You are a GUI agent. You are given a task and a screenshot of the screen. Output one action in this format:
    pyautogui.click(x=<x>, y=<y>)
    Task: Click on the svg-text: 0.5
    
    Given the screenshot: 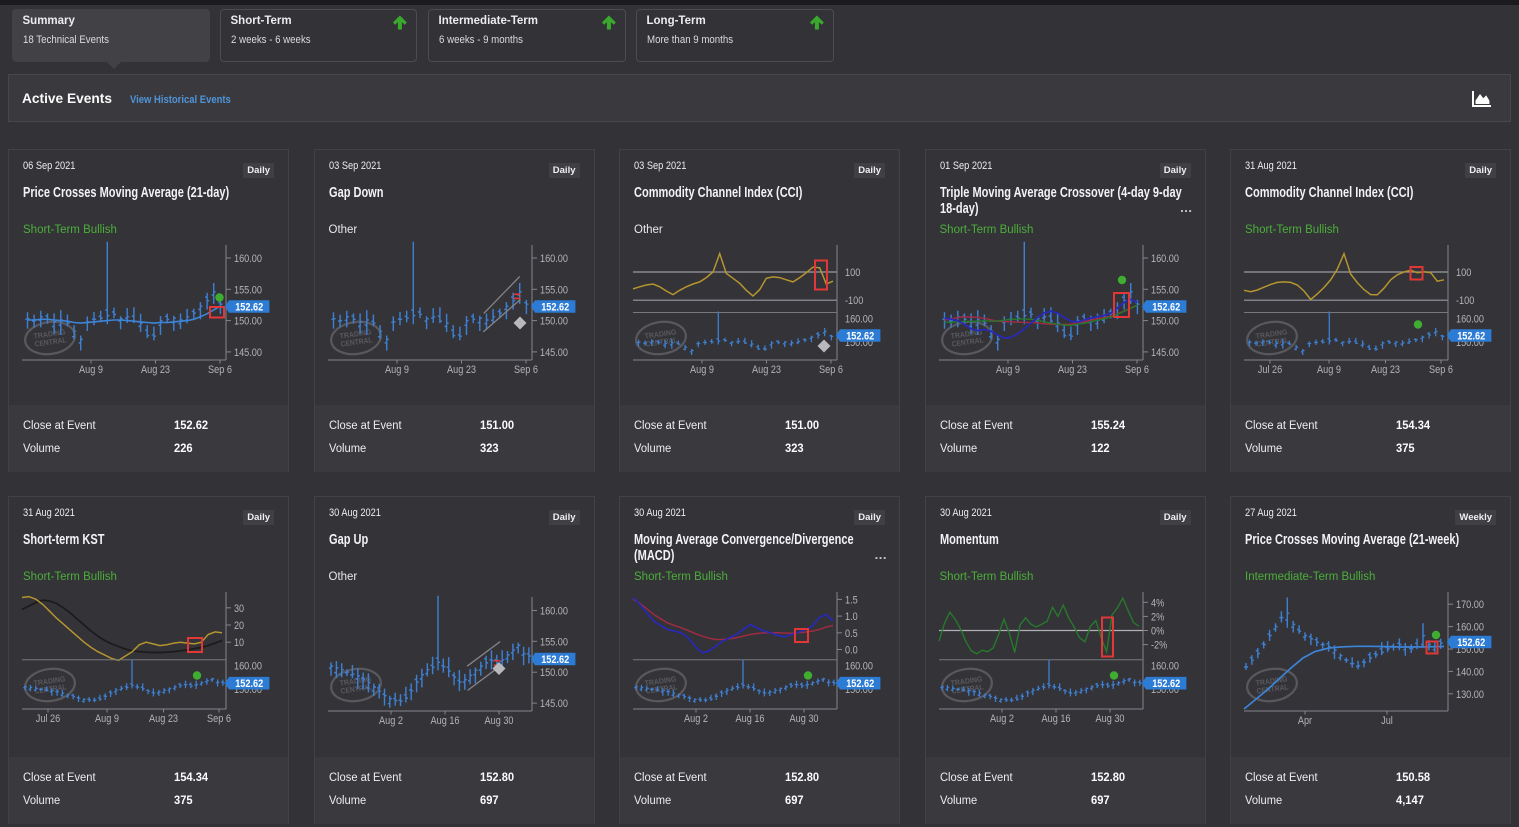 What is the action you would take?
    pyautogui.click(x=851, y=634)
    